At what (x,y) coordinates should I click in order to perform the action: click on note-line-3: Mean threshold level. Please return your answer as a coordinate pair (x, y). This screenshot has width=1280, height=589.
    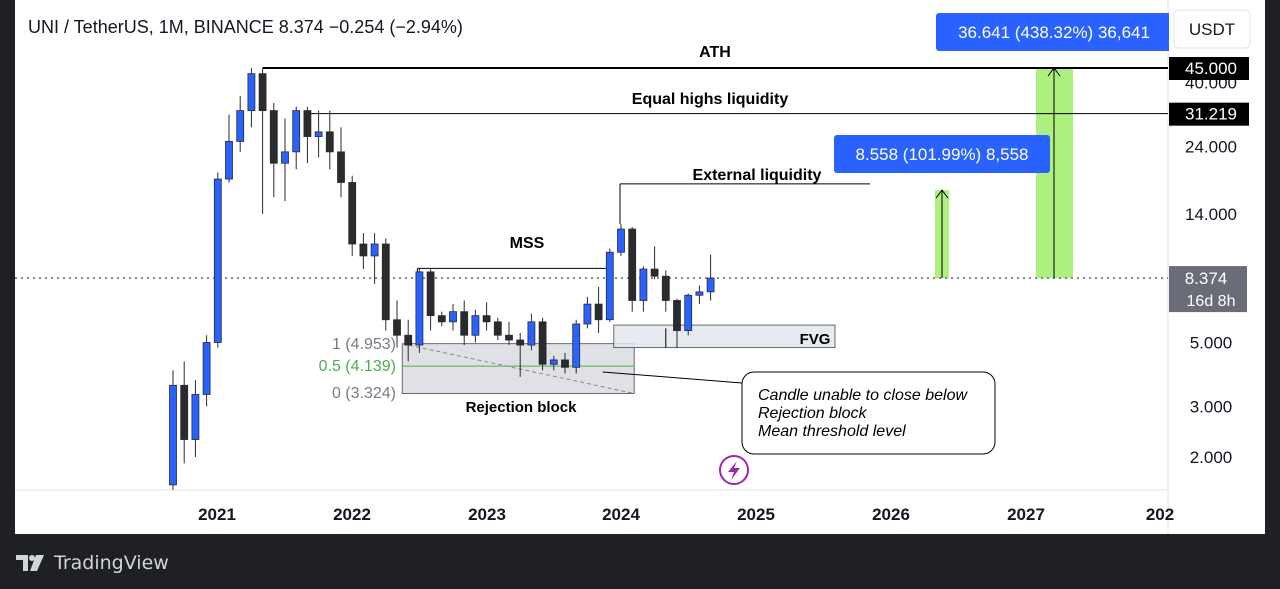
    Looking at the image, I should click on (832, 431).